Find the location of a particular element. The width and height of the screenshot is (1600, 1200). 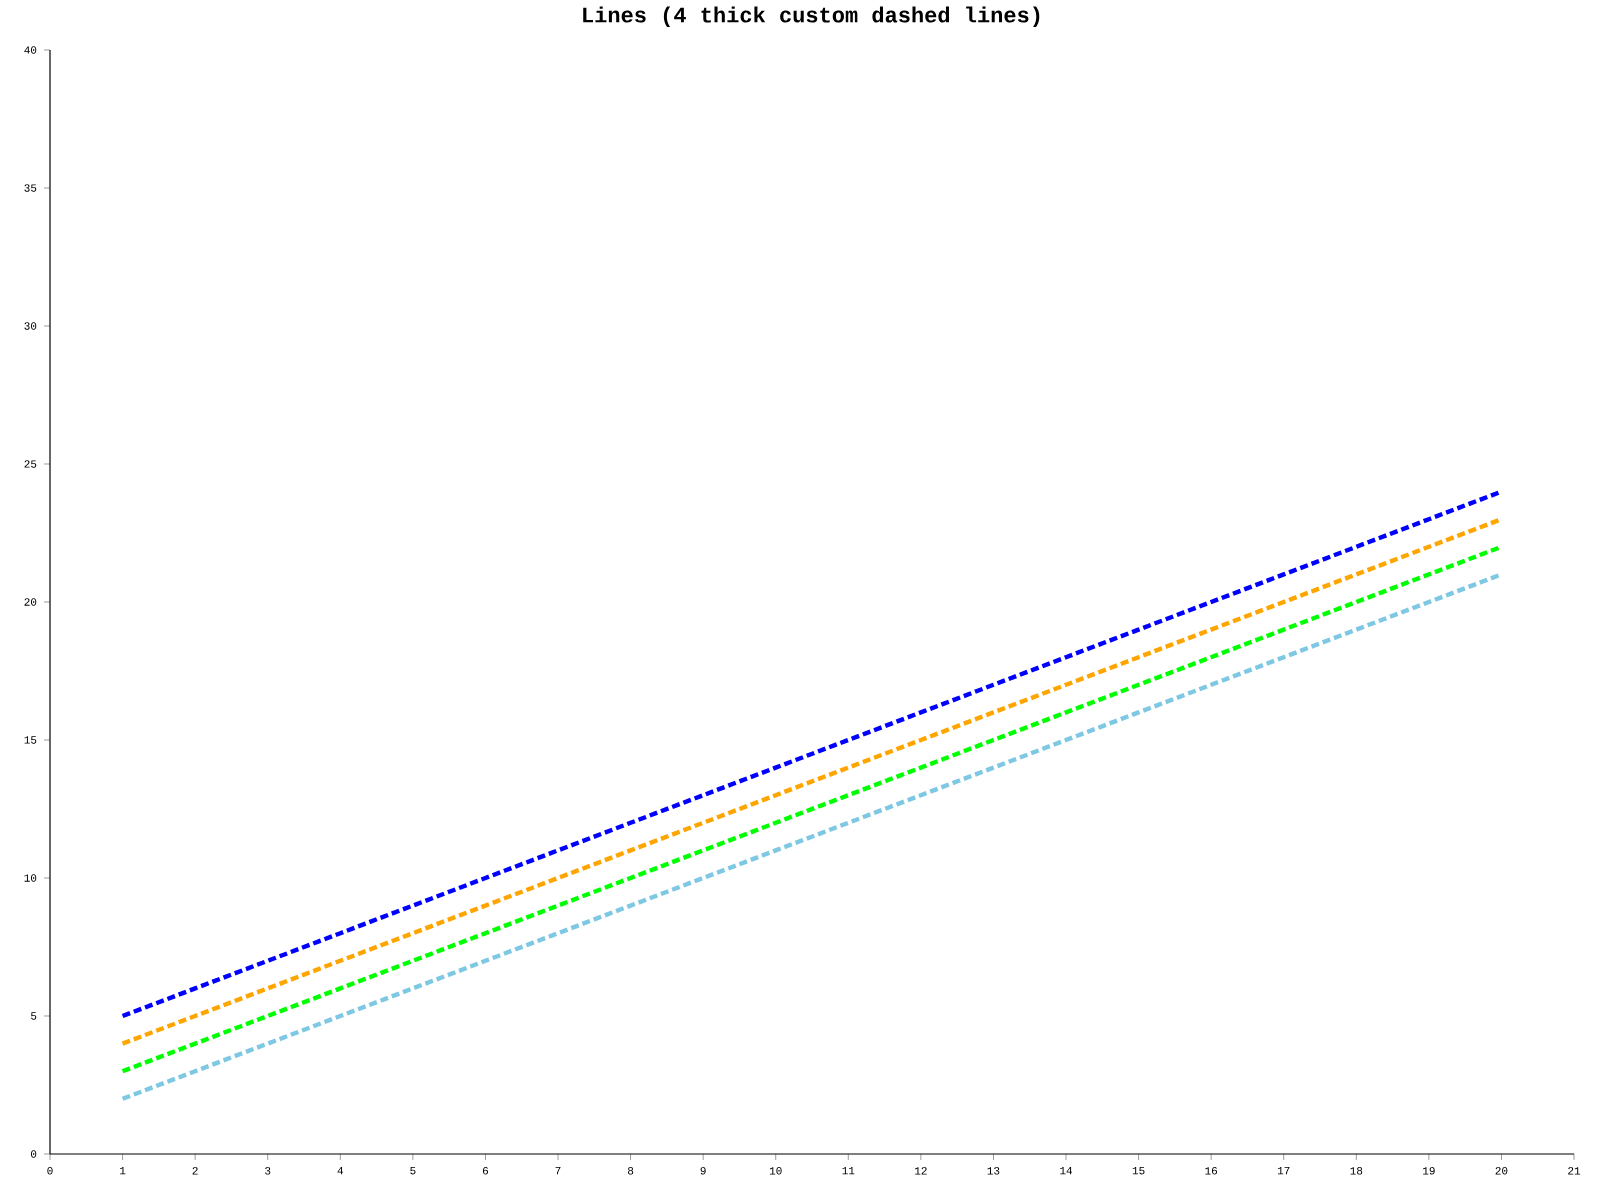

chart-title: Lines (4 thick custom dashed lines) is located at coordinates (811, 16).